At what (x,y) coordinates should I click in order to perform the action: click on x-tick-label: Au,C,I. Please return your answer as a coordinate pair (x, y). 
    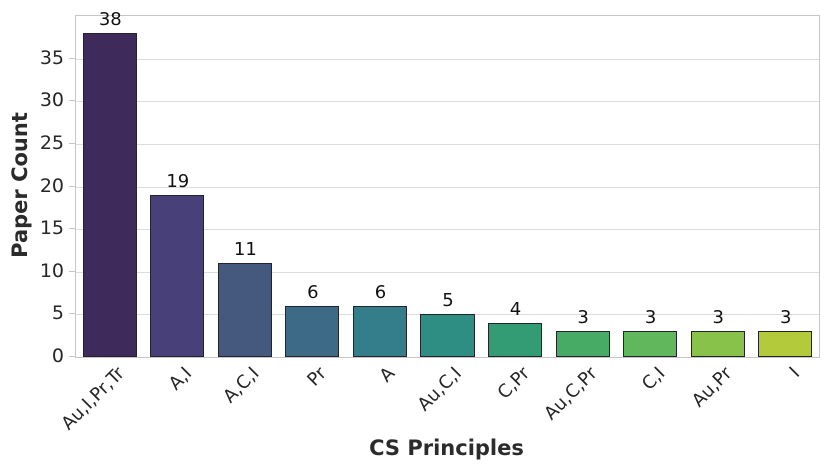
    Looking at the image, I should click on (440, 389).